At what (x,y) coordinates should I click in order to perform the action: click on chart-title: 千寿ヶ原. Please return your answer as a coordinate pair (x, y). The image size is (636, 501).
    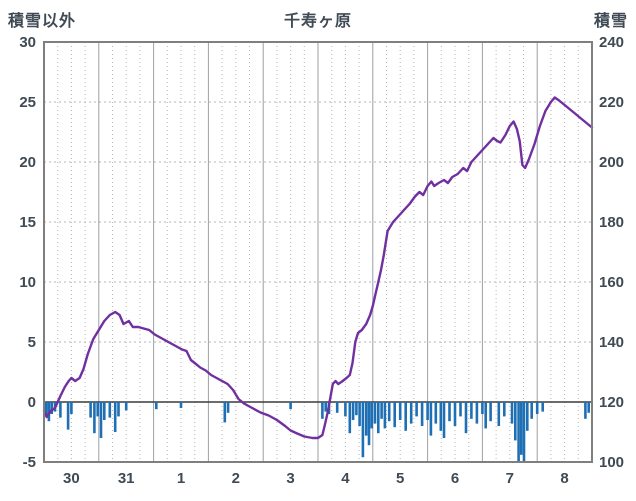
    Looking at the image, I should click on (317, 21).